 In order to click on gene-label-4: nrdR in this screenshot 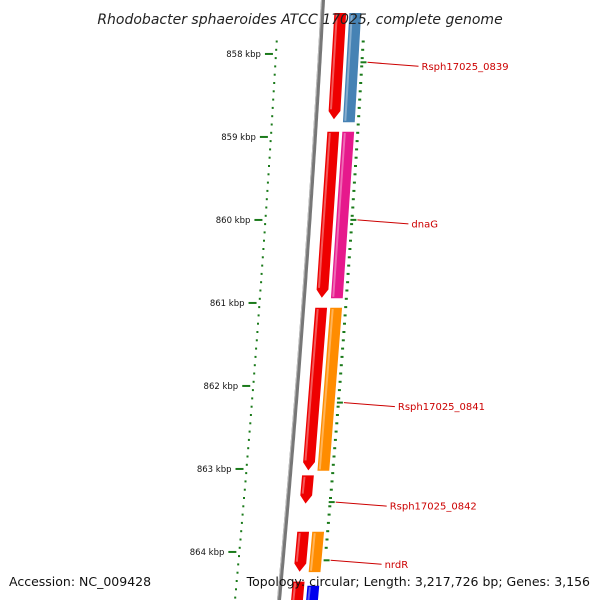, I will do `click(397, 565)`.